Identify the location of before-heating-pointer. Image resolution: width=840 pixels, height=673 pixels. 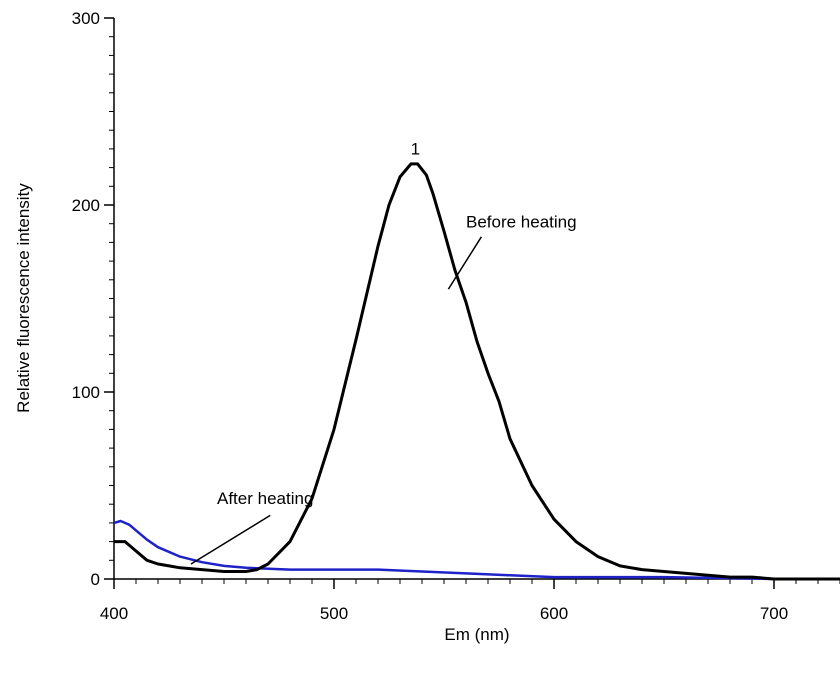
(465, 263).